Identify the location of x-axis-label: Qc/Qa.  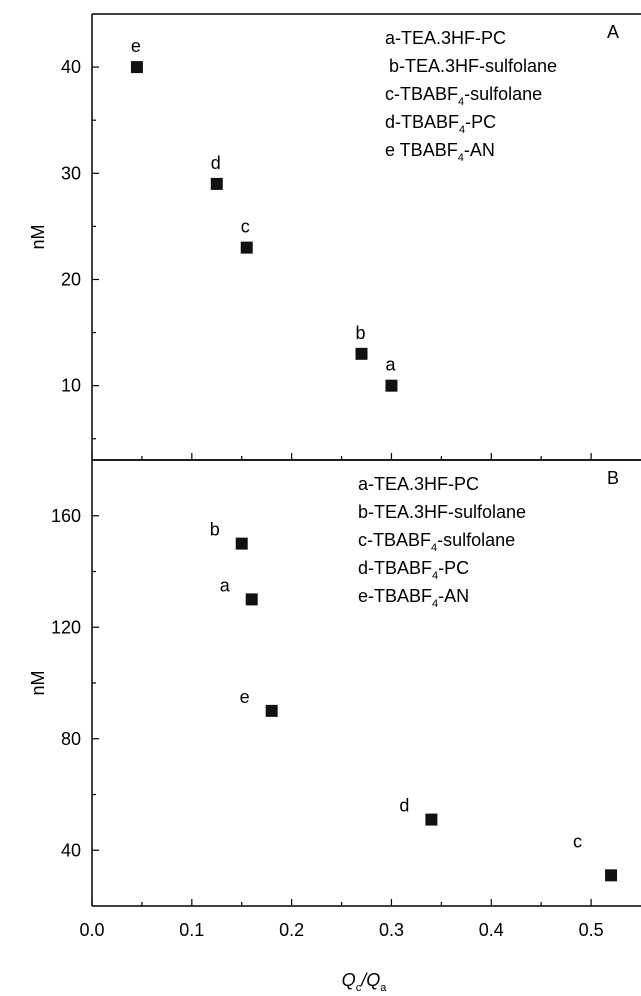
(365, 982).